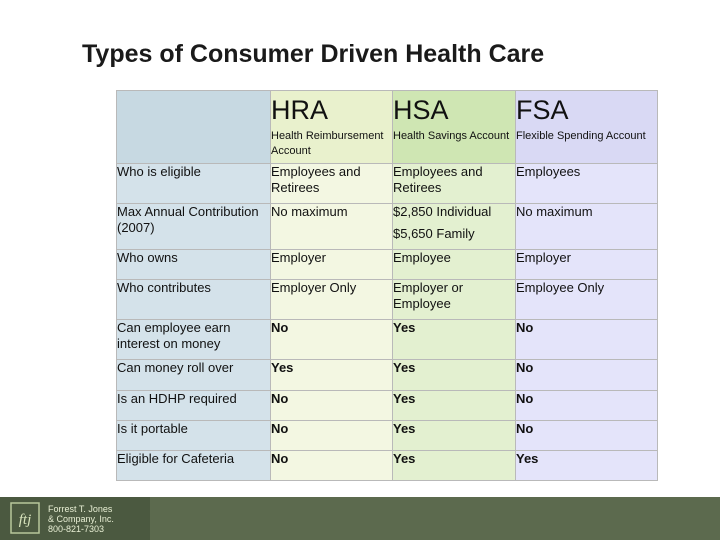 This screenshot has height=540, width=720. Describe the element at coordinates (586, 264) in the screenshot. I see `fsa-value: Employer` at that location.